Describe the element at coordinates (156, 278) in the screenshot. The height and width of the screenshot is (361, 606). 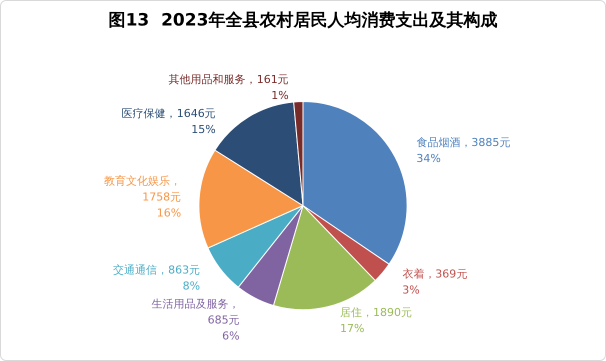
I see `slice-label: 交通通信，863元 8%` at that location.